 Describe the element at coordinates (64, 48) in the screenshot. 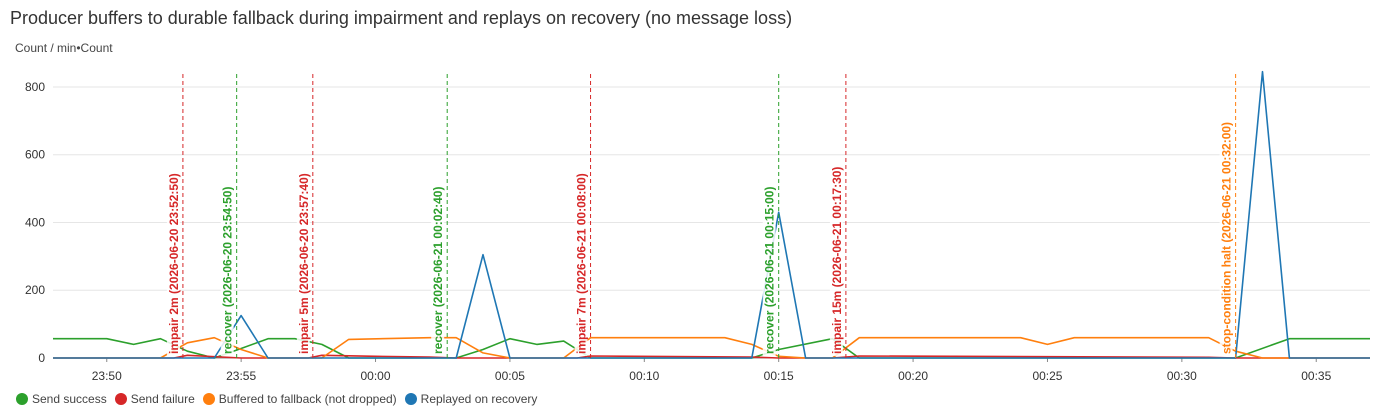

I see `y-axis-units-label: Count / min•Count` at that location.